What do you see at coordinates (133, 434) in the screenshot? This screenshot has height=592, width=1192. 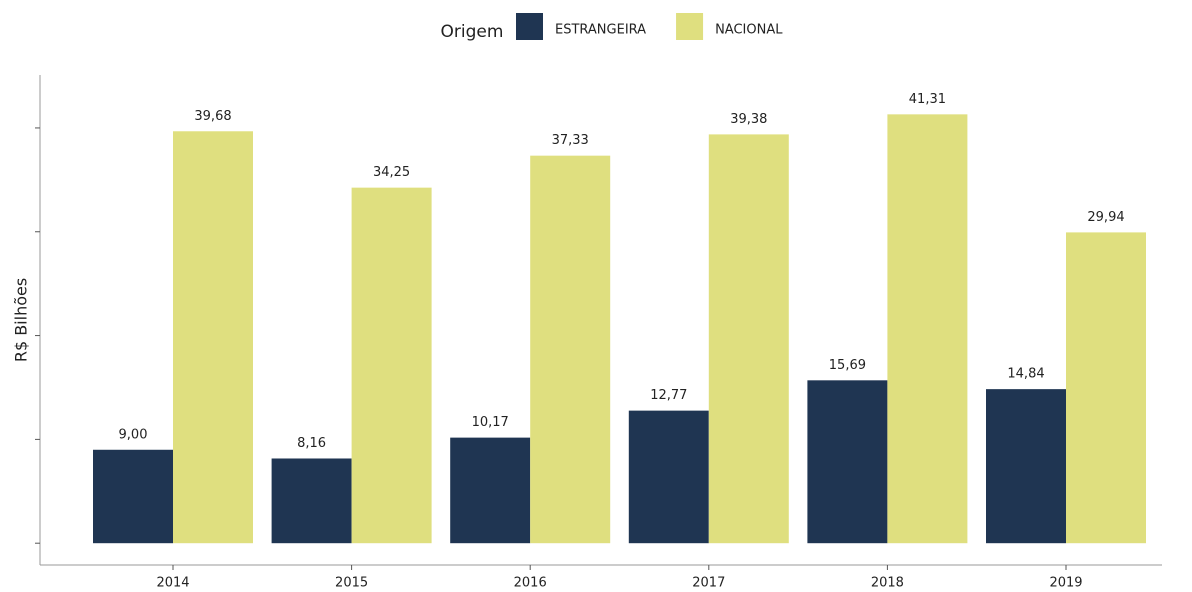 I see `value-label: 9,00` at bounding box center [133, 434].